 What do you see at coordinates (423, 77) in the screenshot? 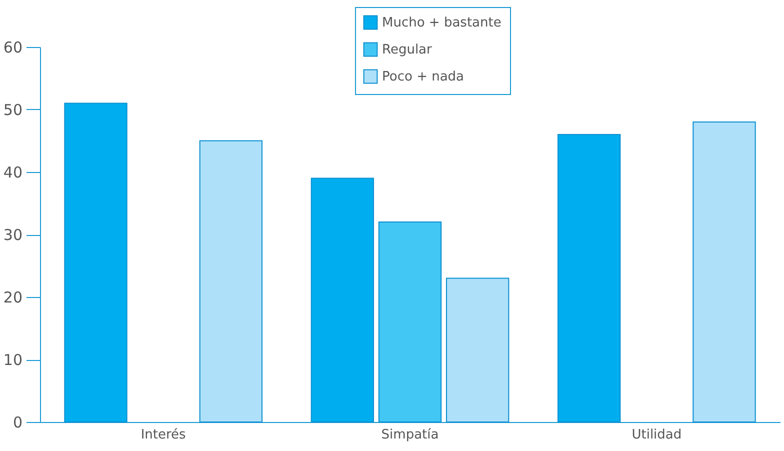
I see `legend-label: Poco + nada` at bounding box center [423, 77].